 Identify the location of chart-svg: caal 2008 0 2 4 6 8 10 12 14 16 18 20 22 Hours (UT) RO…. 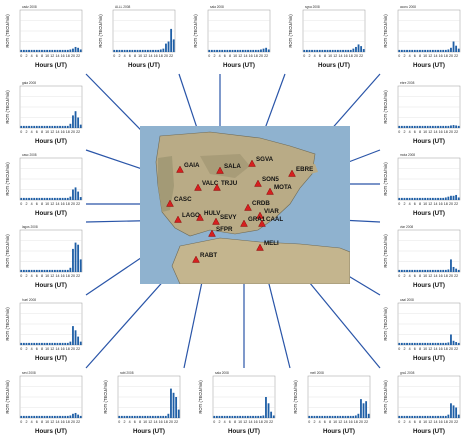
(422, 330).